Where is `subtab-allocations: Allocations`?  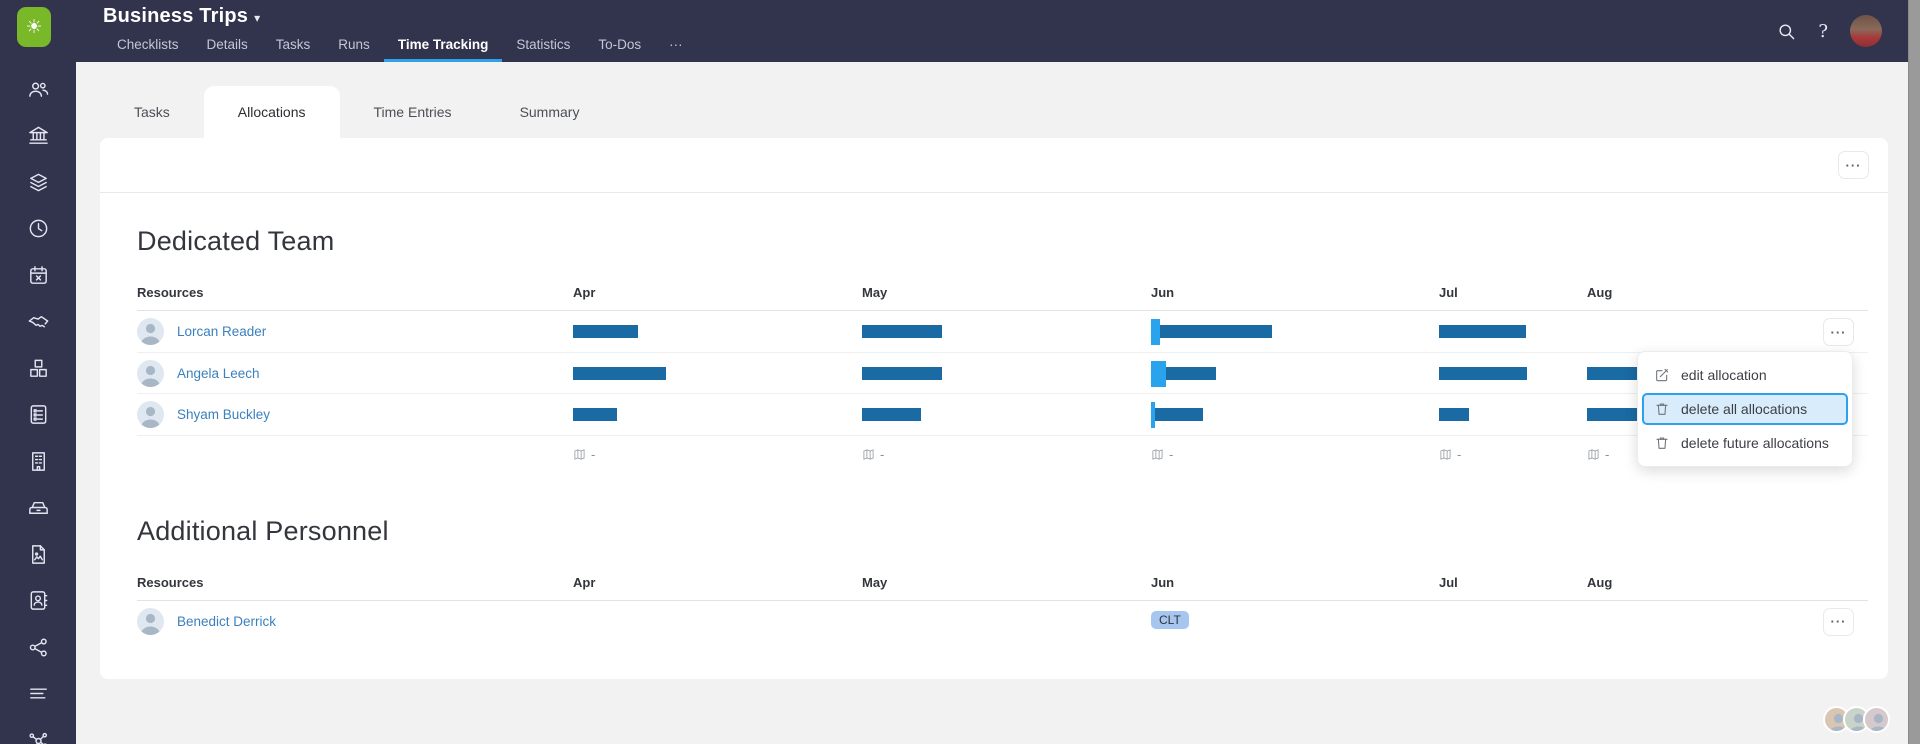
subtab-allocations: Allocations is located at coordinates (271, 112).